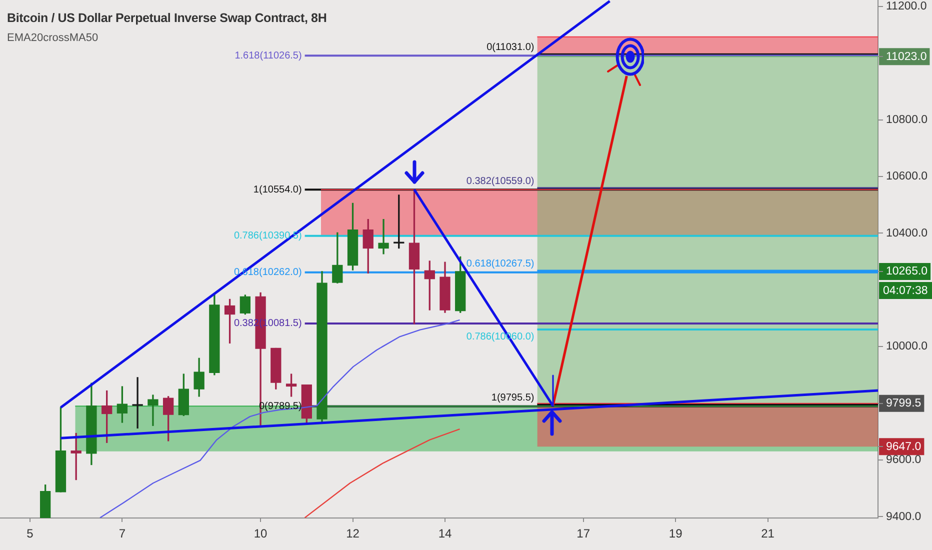 The height and width of the screenshot is (550, 932). Describe the element at coordinates (122, 533) in the screenshot. I see `x-tick-label: 7` at that location.